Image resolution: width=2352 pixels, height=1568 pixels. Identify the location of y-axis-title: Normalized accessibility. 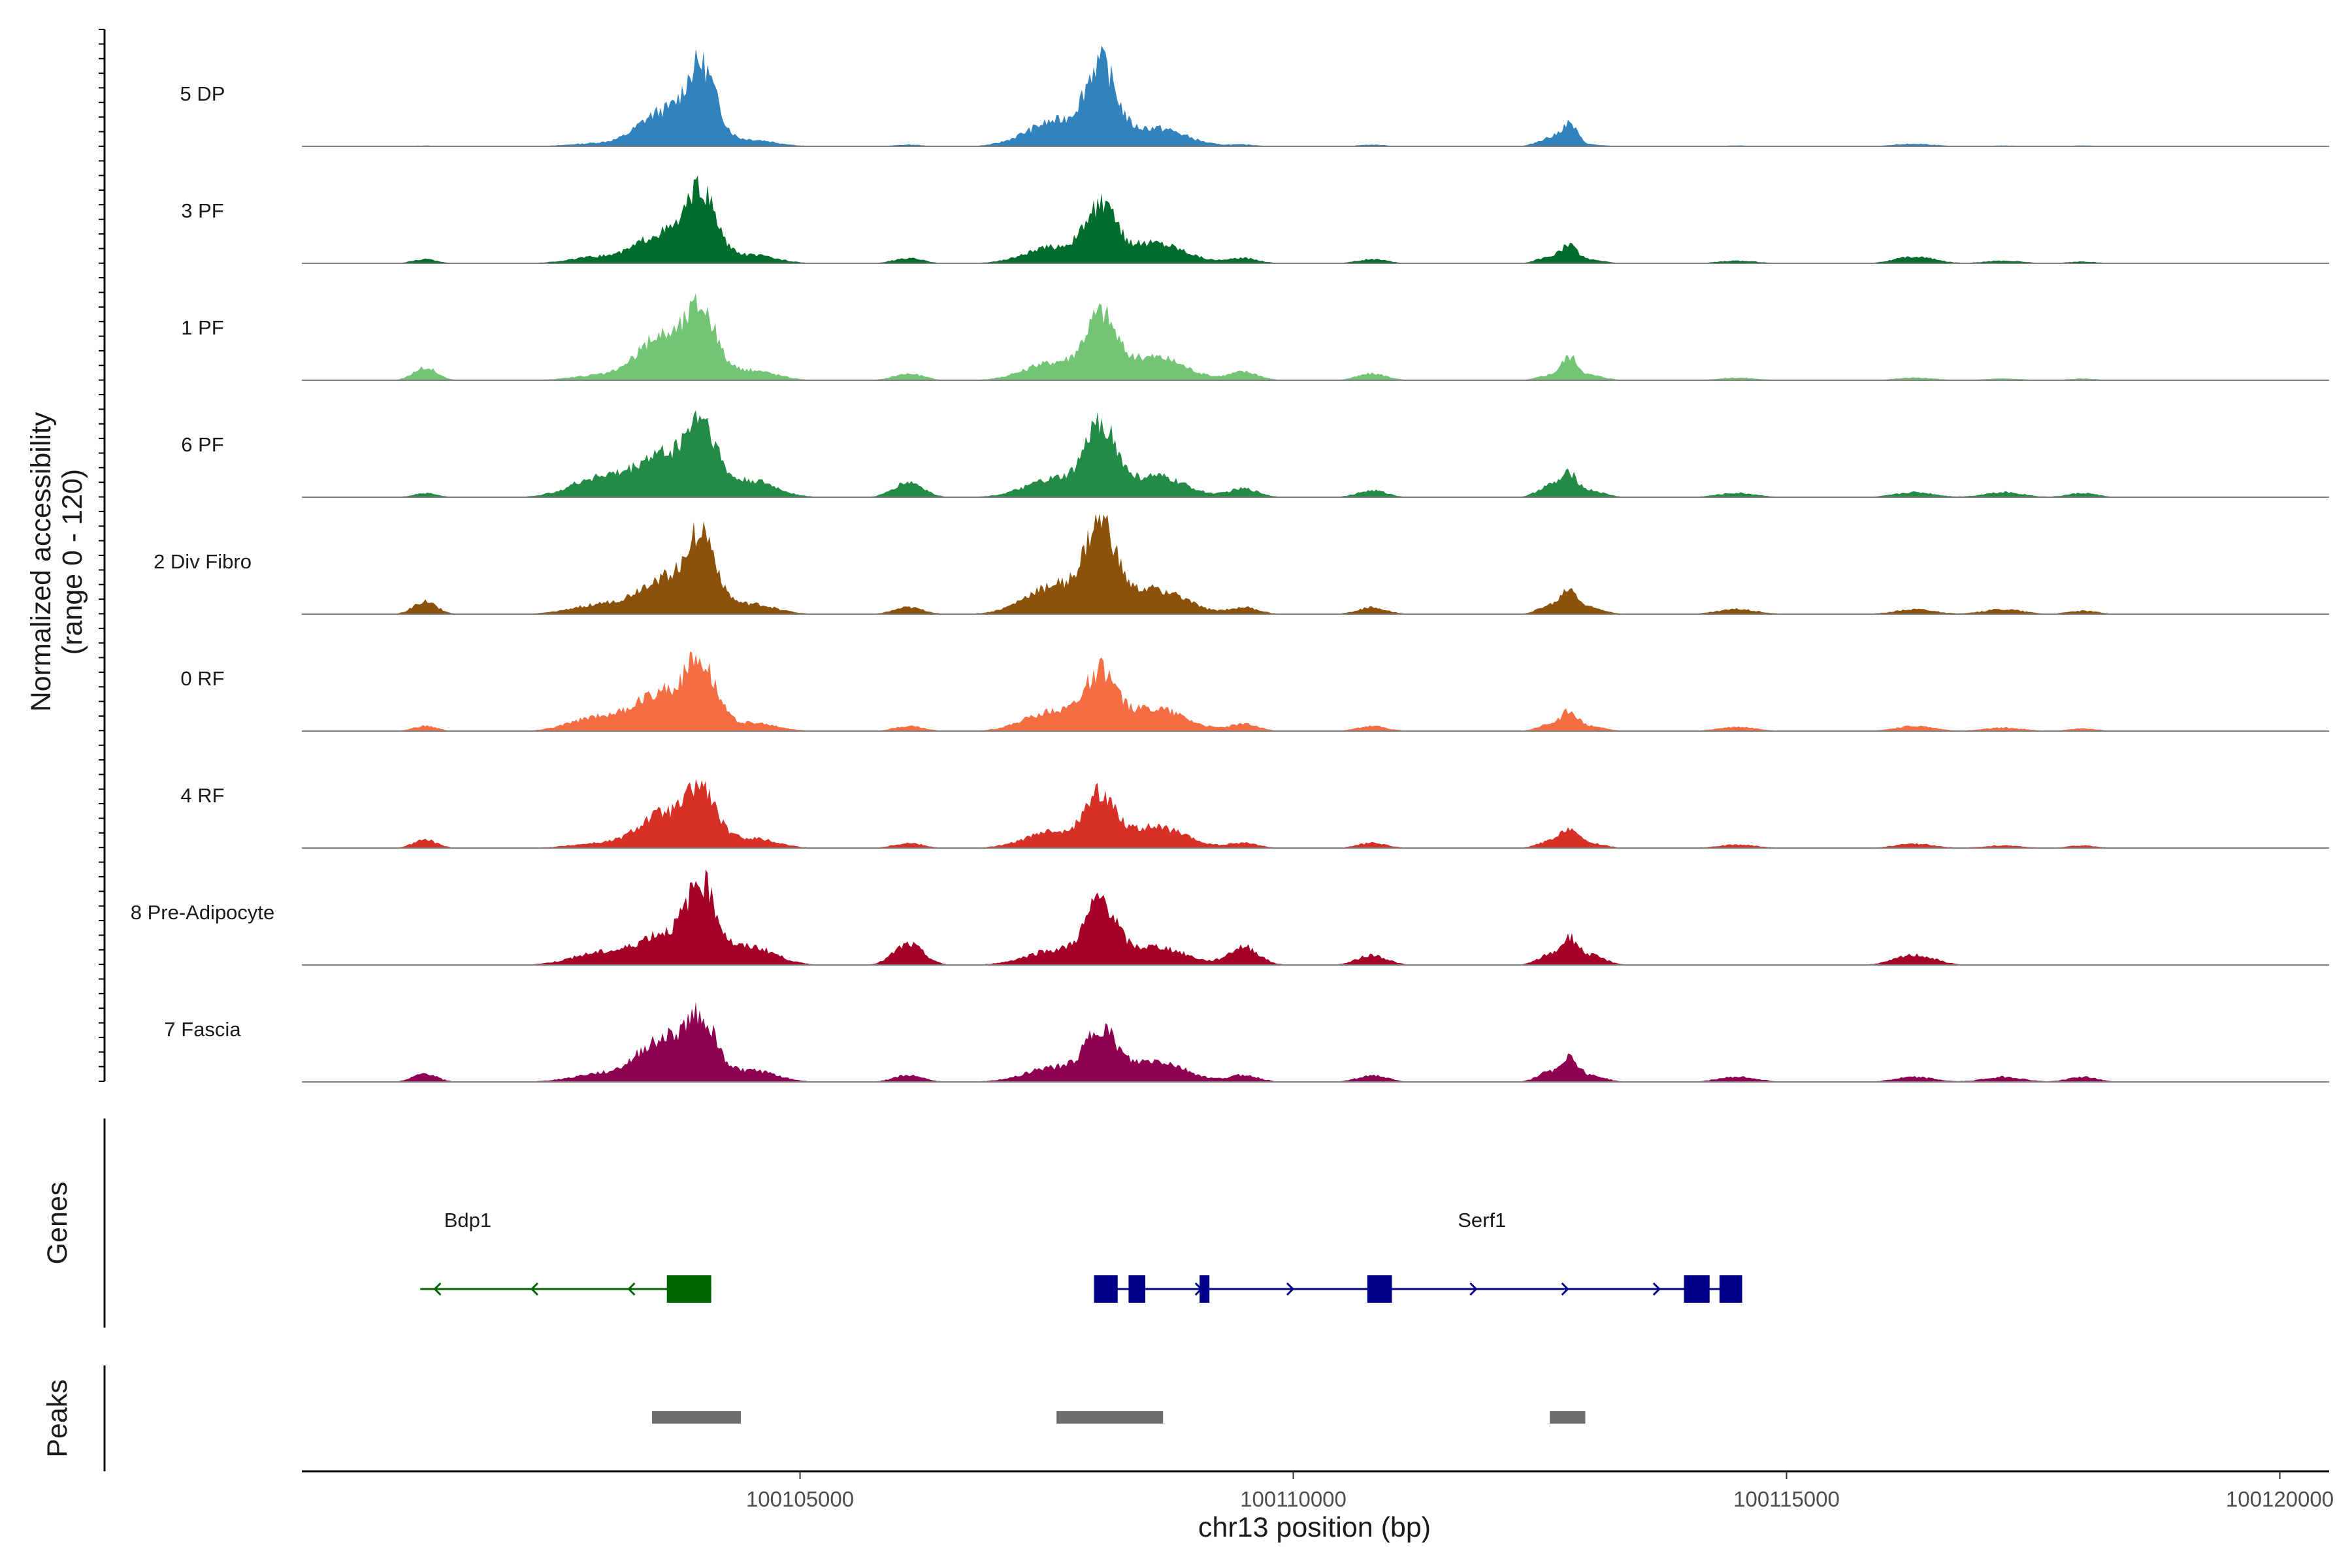
(41, 561).